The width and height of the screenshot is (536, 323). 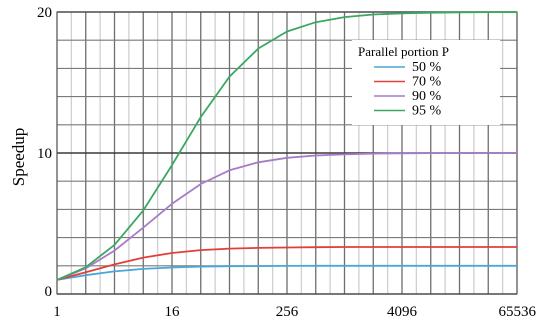 I want to click on x-tick-labels: 1 16 256 4096 65536, so click(x=294, y=312).